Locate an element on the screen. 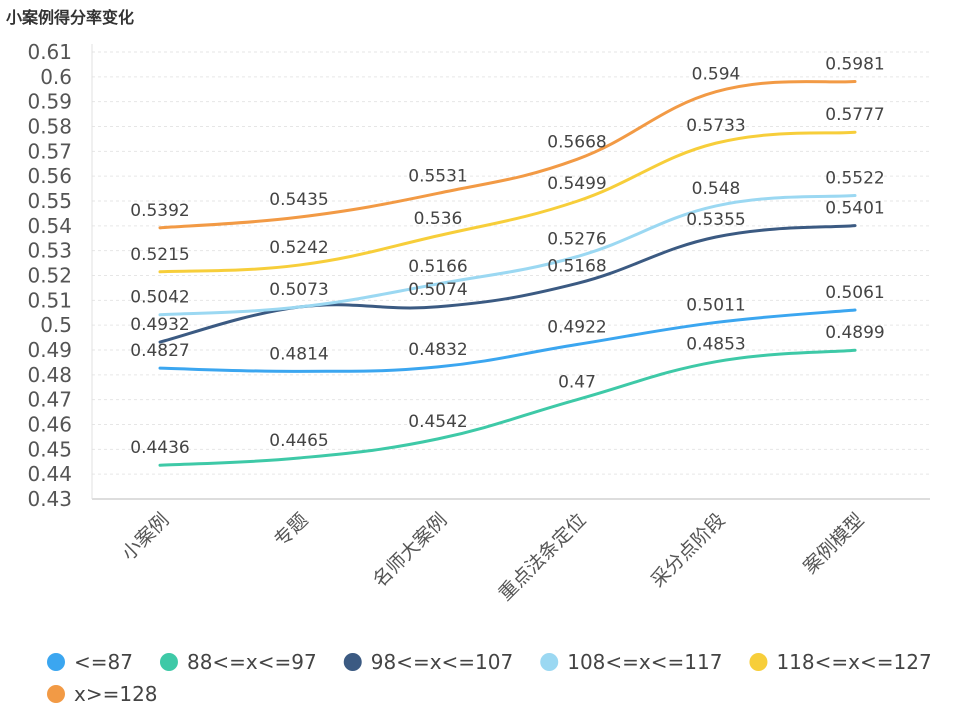 This screenshot has width=964, height=718. data-label: 0.536 is located at coordinates (438, 219).